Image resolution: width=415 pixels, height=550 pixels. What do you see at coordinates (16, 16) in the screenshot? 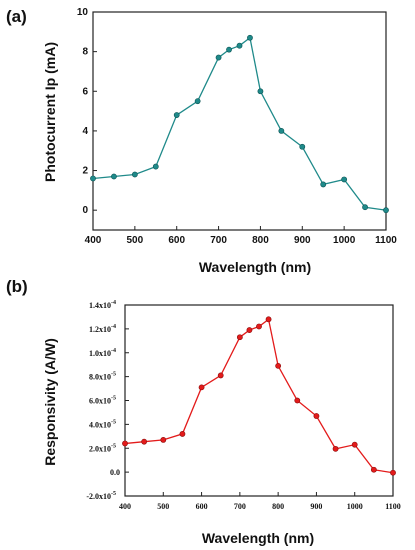
I see `panel-a-label: (a)` at bounding box center [16, 16].